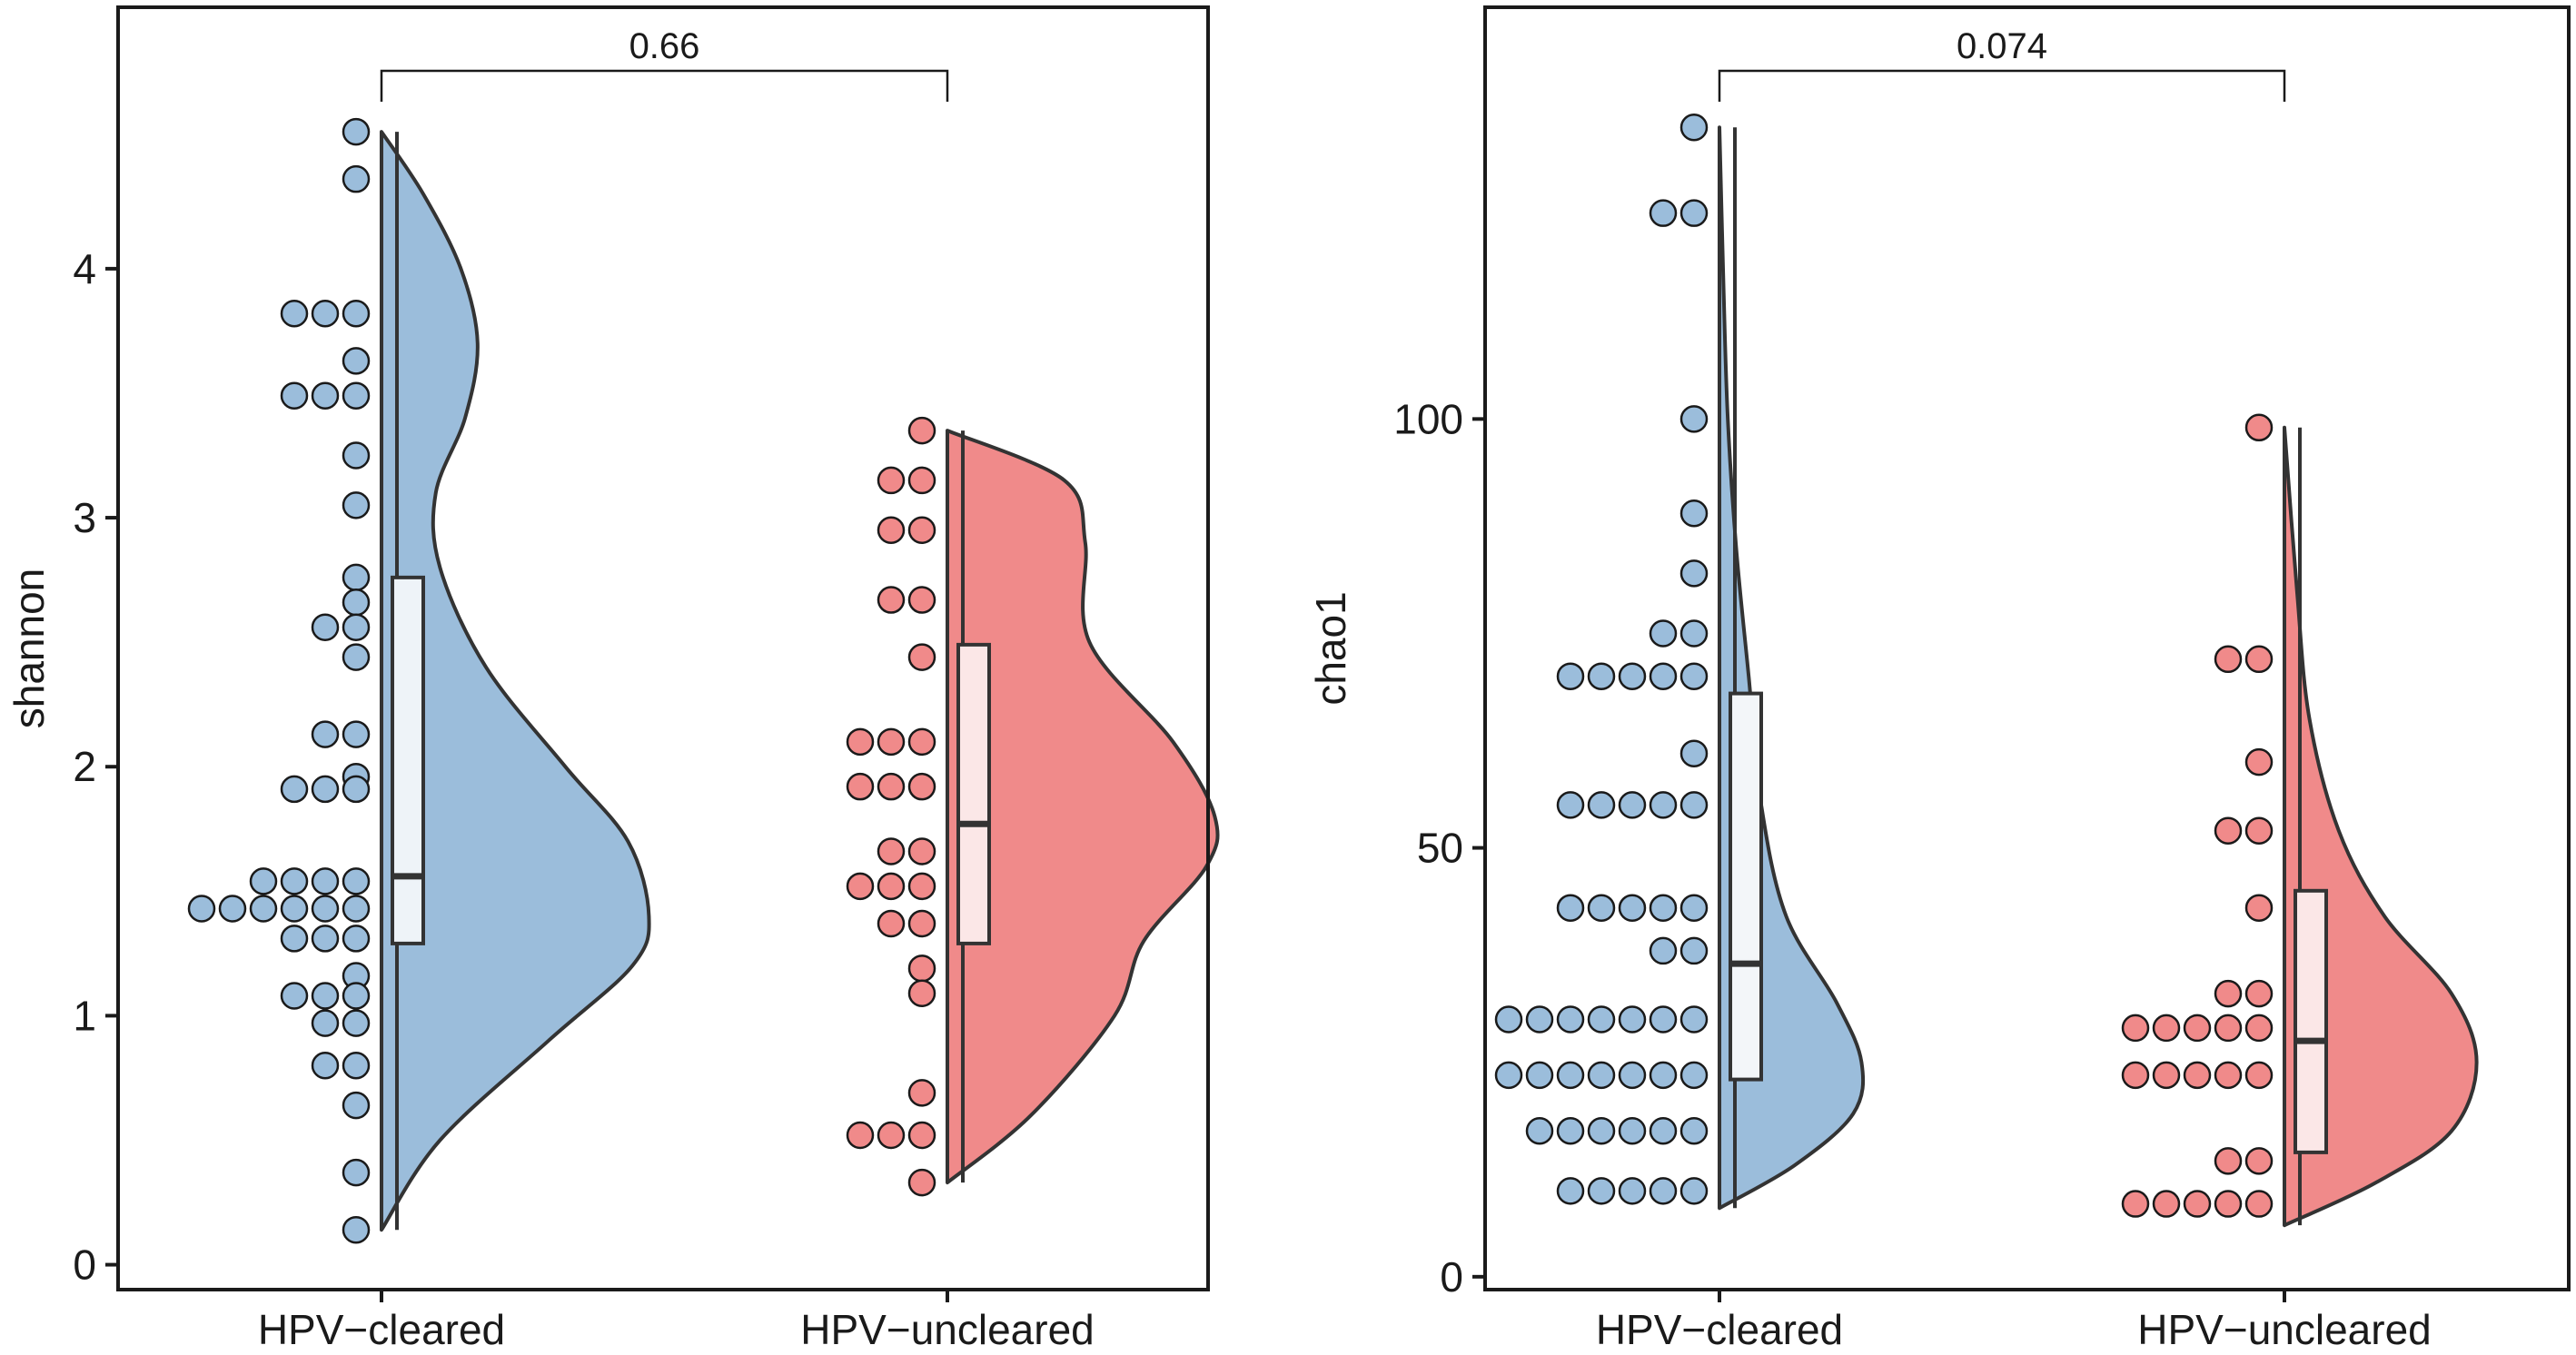 This screenshot has height=1355, width=2576. I want to click on x-tick-label-hpv-uncleared: HPV−uncleared, so click(947, 1329).